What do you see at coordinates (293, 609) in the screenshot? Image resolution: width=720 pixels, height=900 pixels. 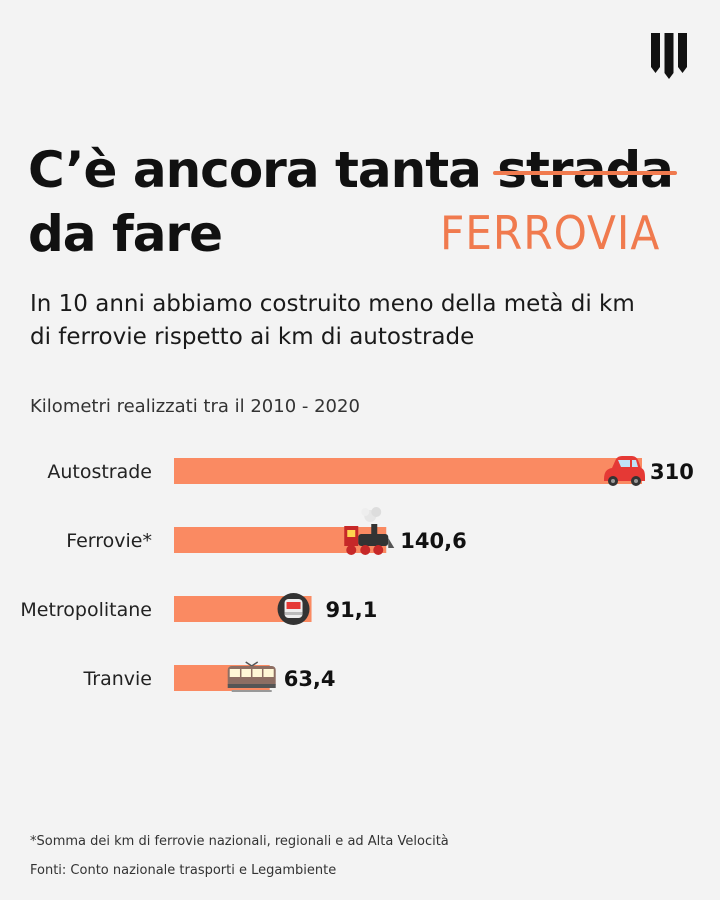 I see `metro-icon` at bounding box center [293, 609].